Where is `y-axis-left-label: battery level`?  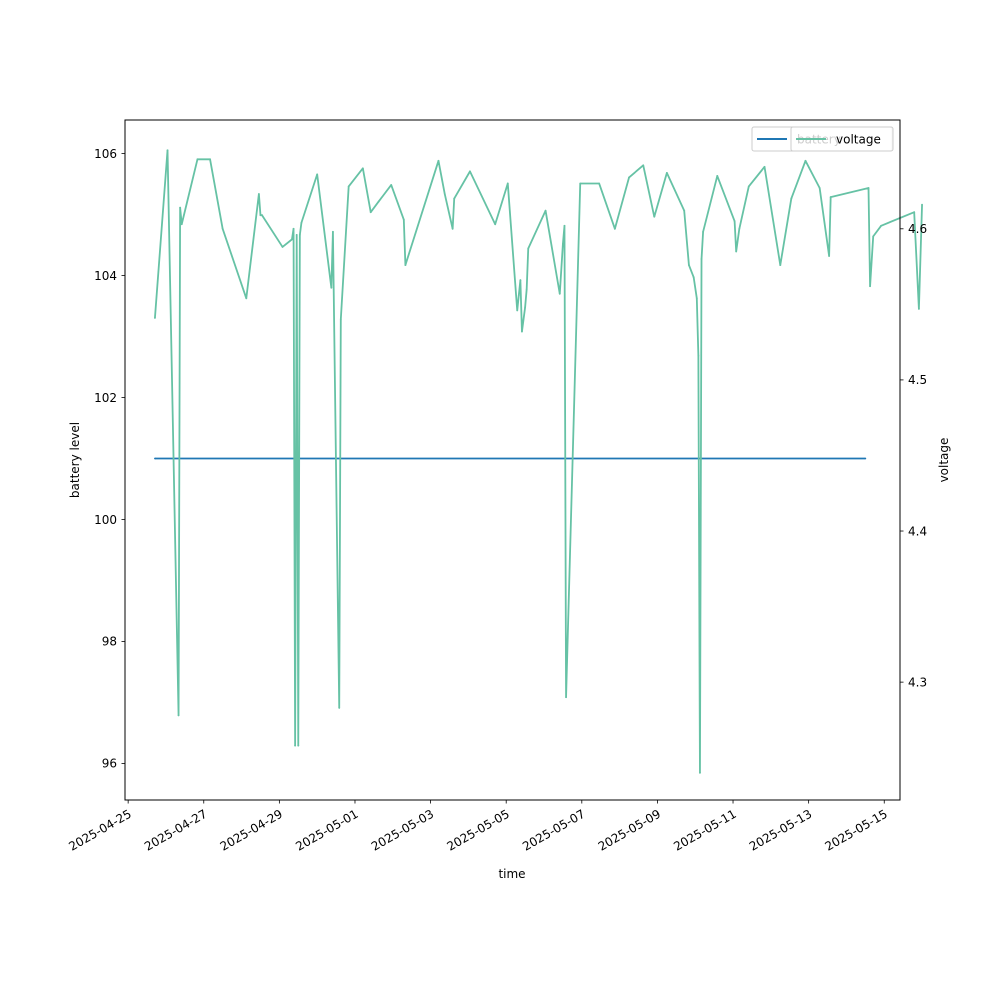 y-axis-left-label: battery level is located at coordinates (75, 460).